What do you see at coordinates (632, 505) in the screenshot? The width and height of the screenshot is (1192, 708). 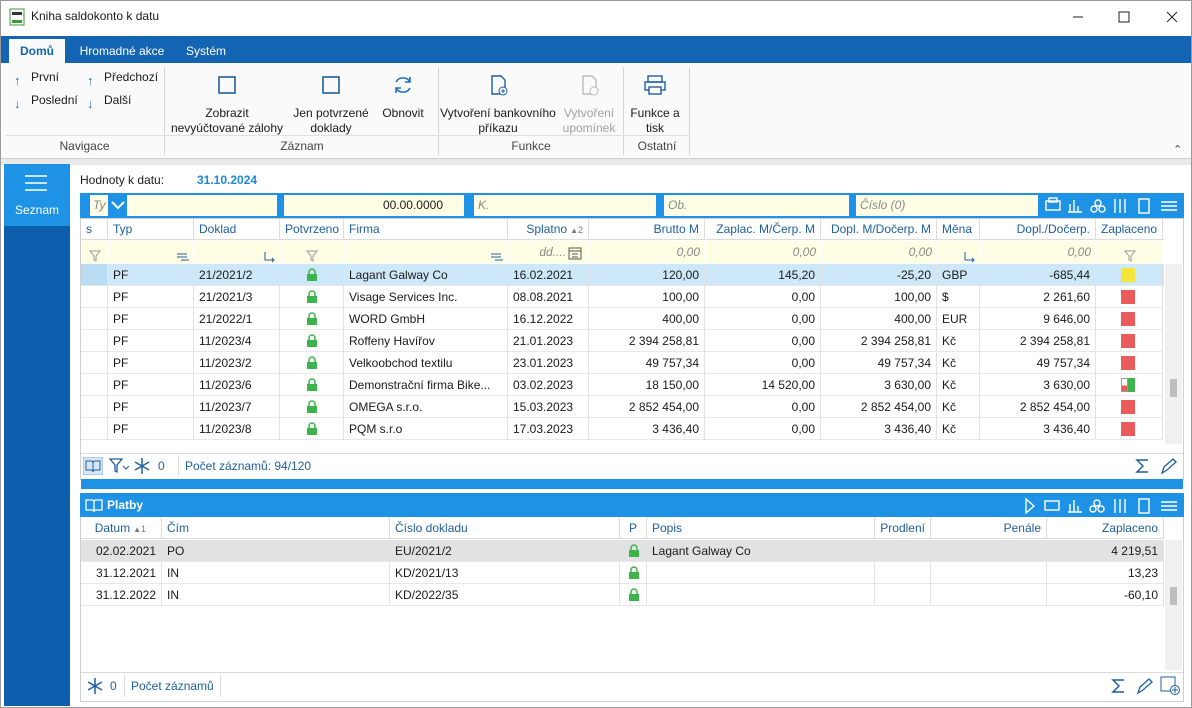 I see `payments-header` at bounding box center [632, 505].